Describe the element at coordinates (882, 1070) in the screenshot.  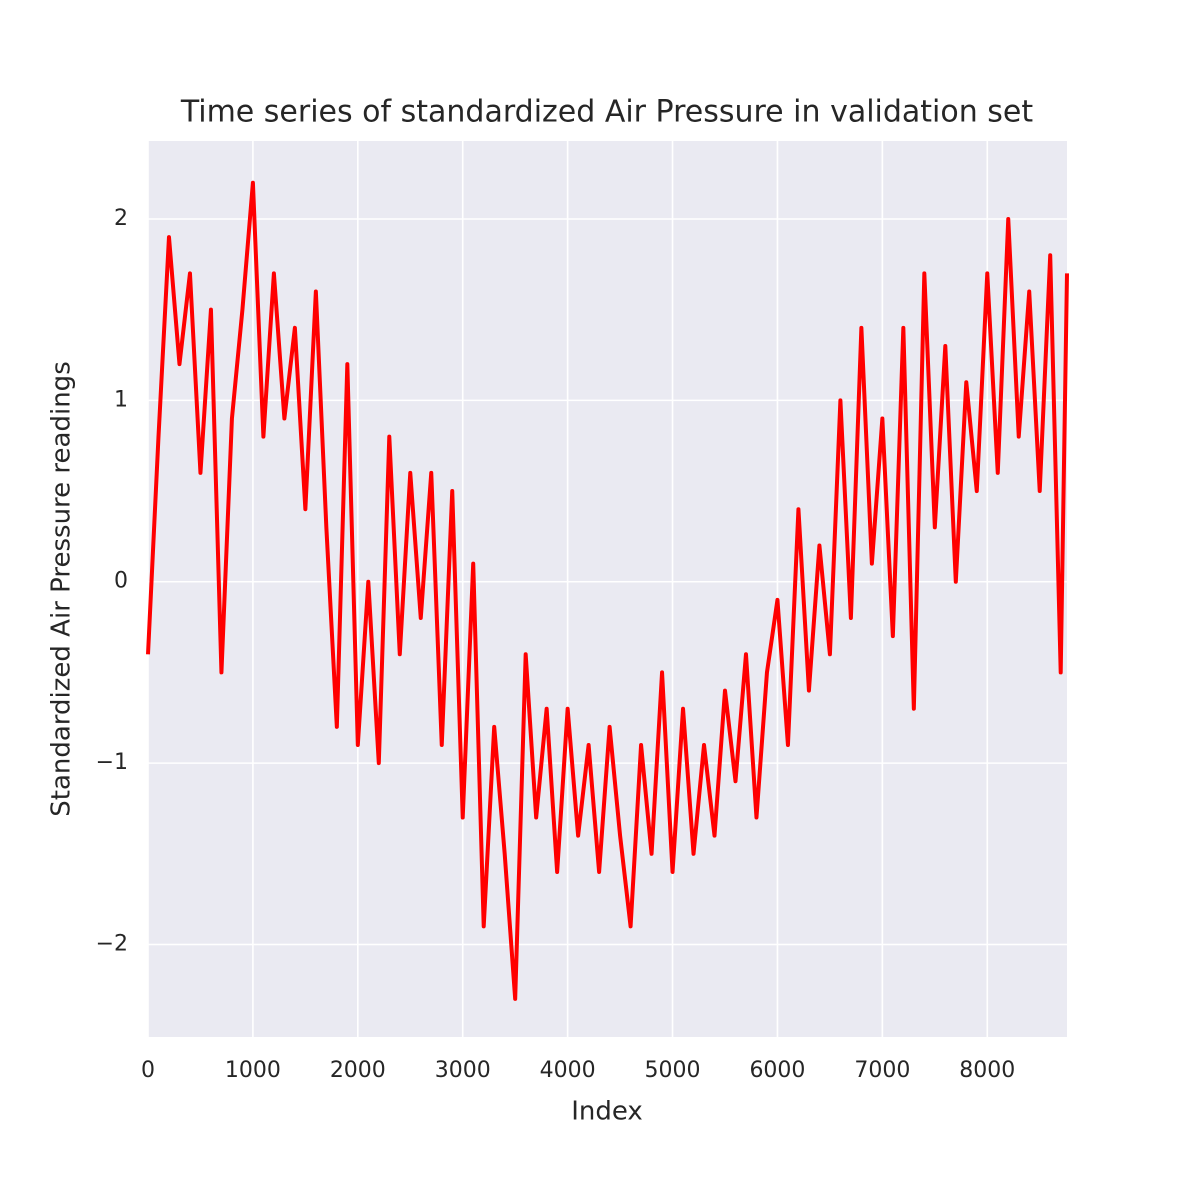
I see `x-tick-label: 7000` at that location.